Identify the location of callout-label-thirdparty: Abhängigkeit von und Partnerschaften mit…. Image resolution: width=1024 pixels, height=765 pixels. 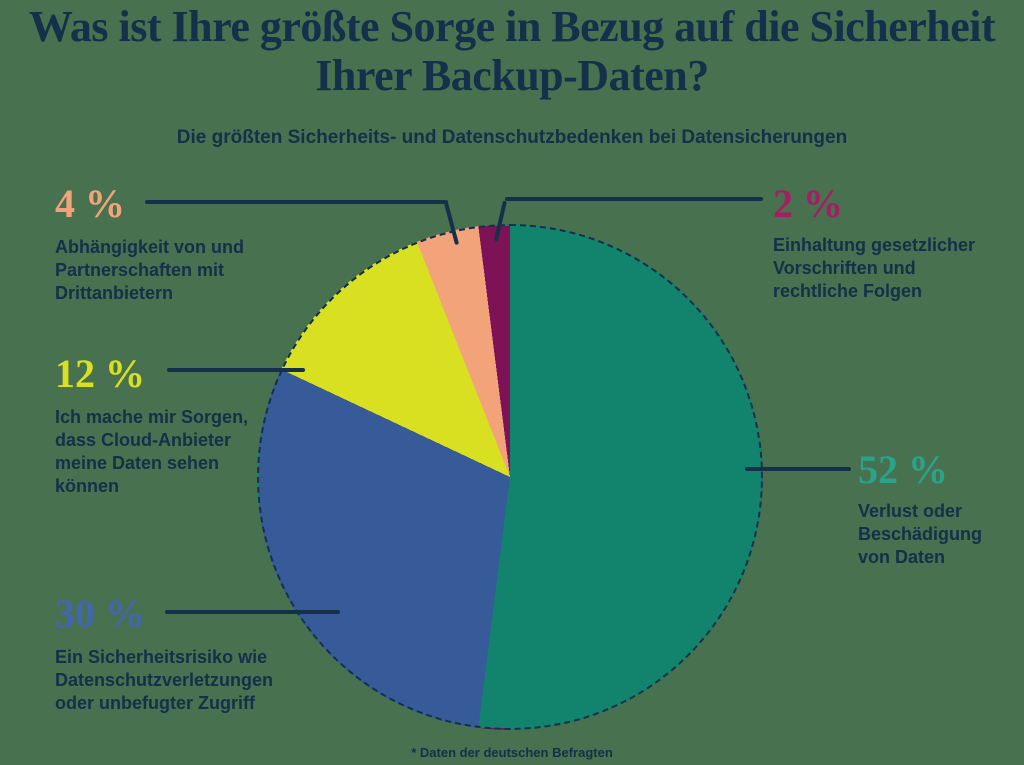
(149, 270).